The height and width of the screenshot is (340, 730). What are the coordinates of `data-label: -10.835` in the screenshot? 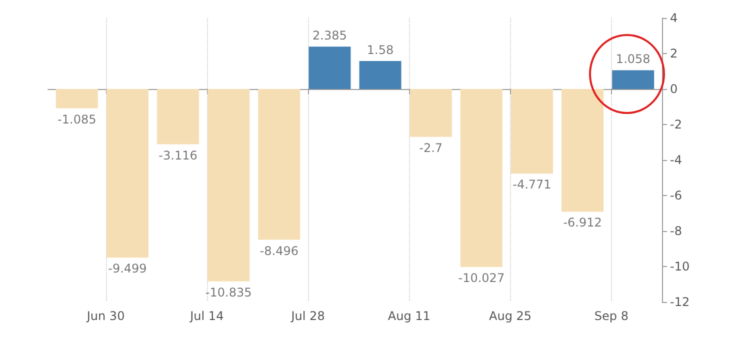 It's located at (228, 292).